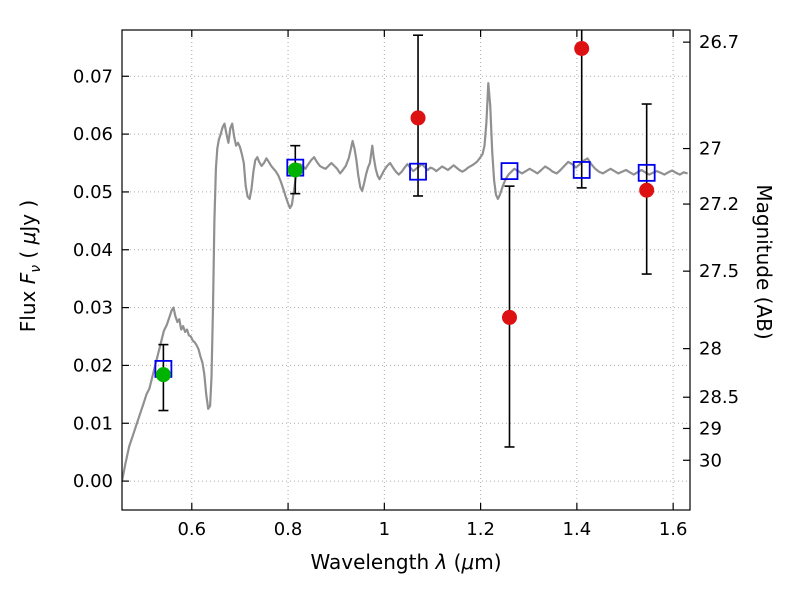  Describe the element at coordinates (719, 397) in the screenshot. I see `magnitude-tick-label: 28.5` at that location.